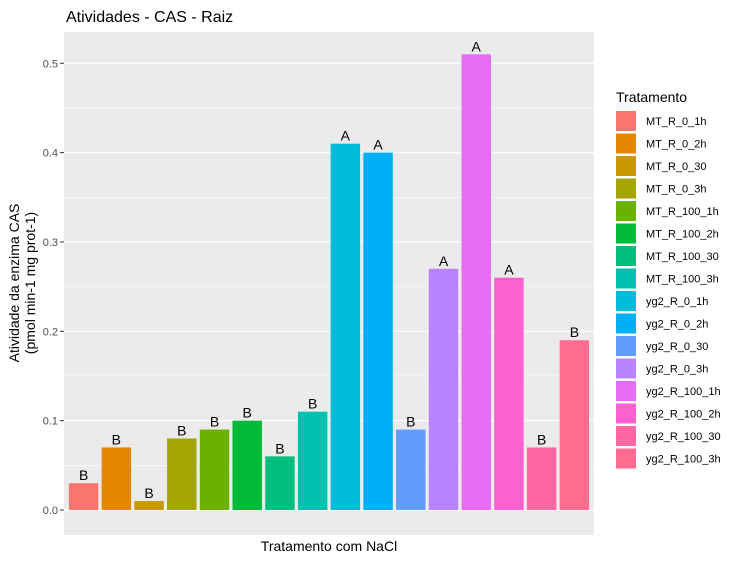 The image size is (745, 561). I want to click on legend-item-label: MT_R_0_3h, so click(676, 190).